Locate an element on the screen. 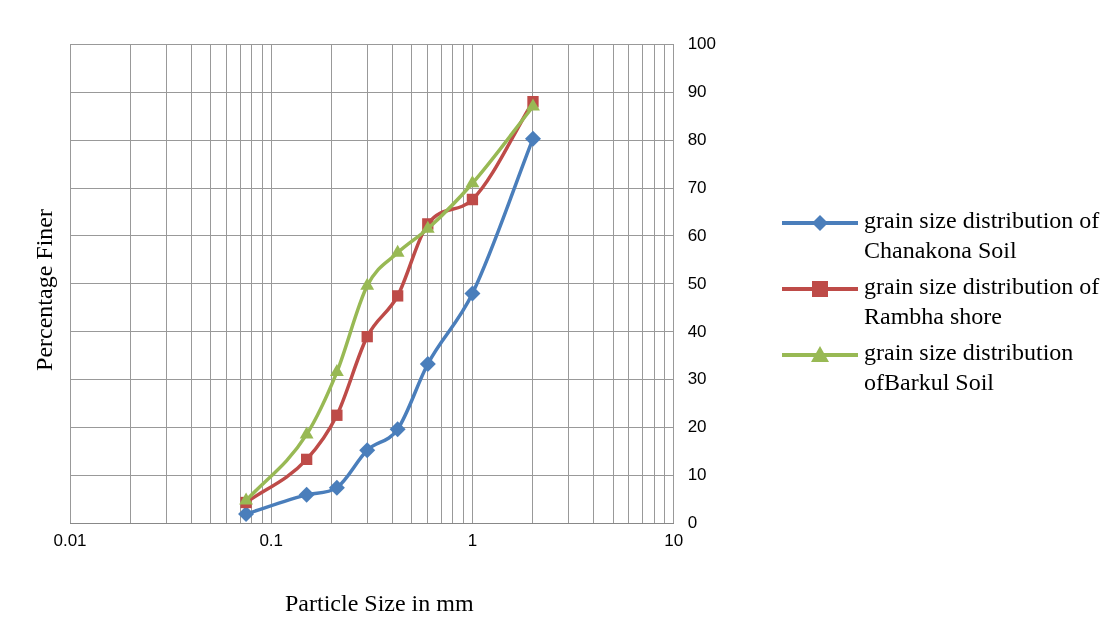 The image size is (1117, 624). y-tick-label: 40 is located at coordinates (697, 331).